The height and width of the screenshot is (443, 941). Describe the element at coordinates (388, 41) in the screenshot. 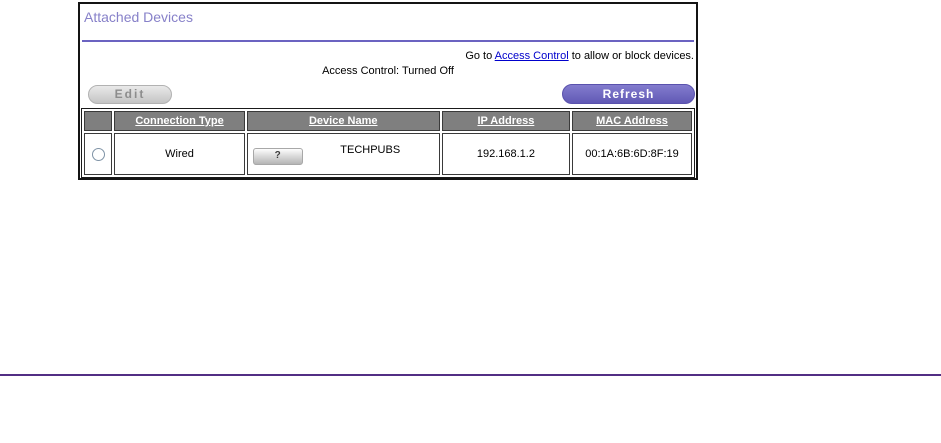

I see `title-divider` at that location.